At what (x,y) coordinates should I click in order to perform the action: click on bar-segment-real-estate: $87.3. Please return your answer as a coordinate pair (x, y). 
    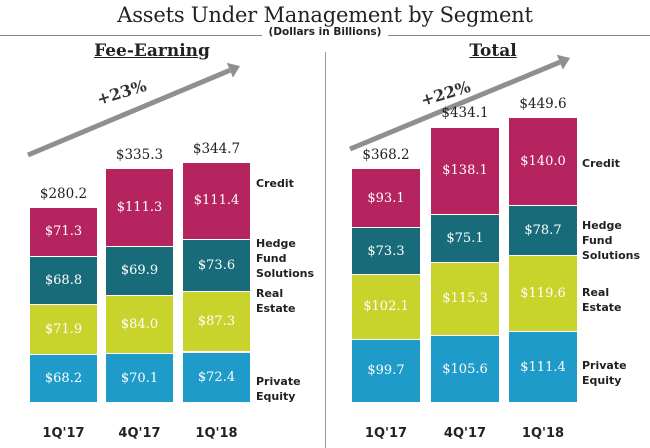
    Looking at the image, I should click on (216, 321).